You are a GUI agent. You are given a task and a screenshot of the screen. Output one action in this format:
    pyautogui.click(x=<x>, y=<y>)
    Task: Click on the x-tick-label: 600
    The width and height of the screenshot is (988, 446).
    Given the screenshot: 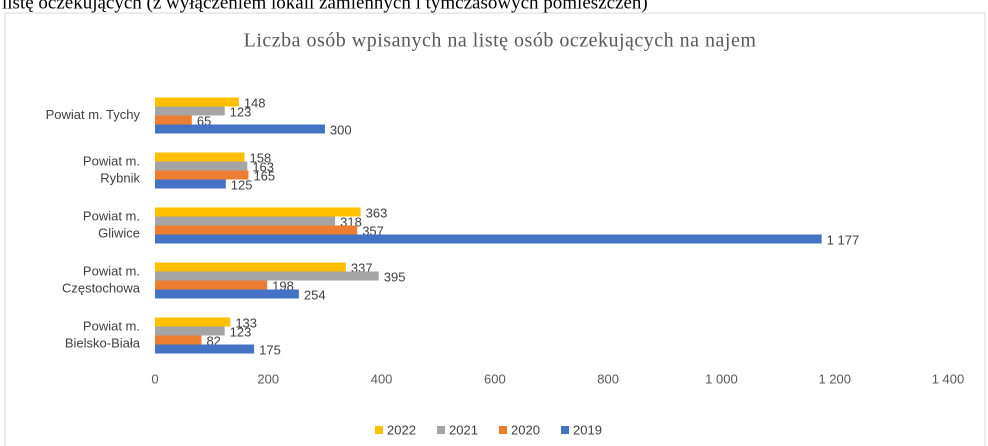 What is the action you would take?
    pyautogui.click(x=495, y=378)
    